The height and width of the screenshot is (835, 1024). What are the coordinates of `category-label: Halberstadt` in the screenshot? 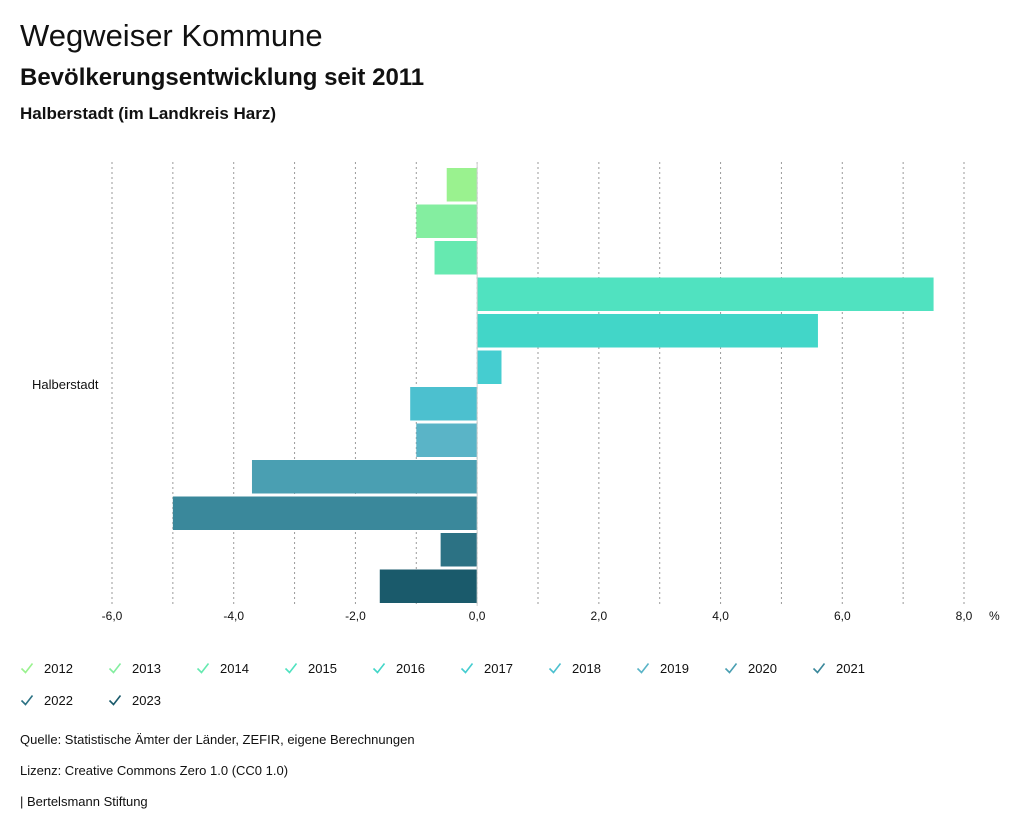 It's located at (65, 384).